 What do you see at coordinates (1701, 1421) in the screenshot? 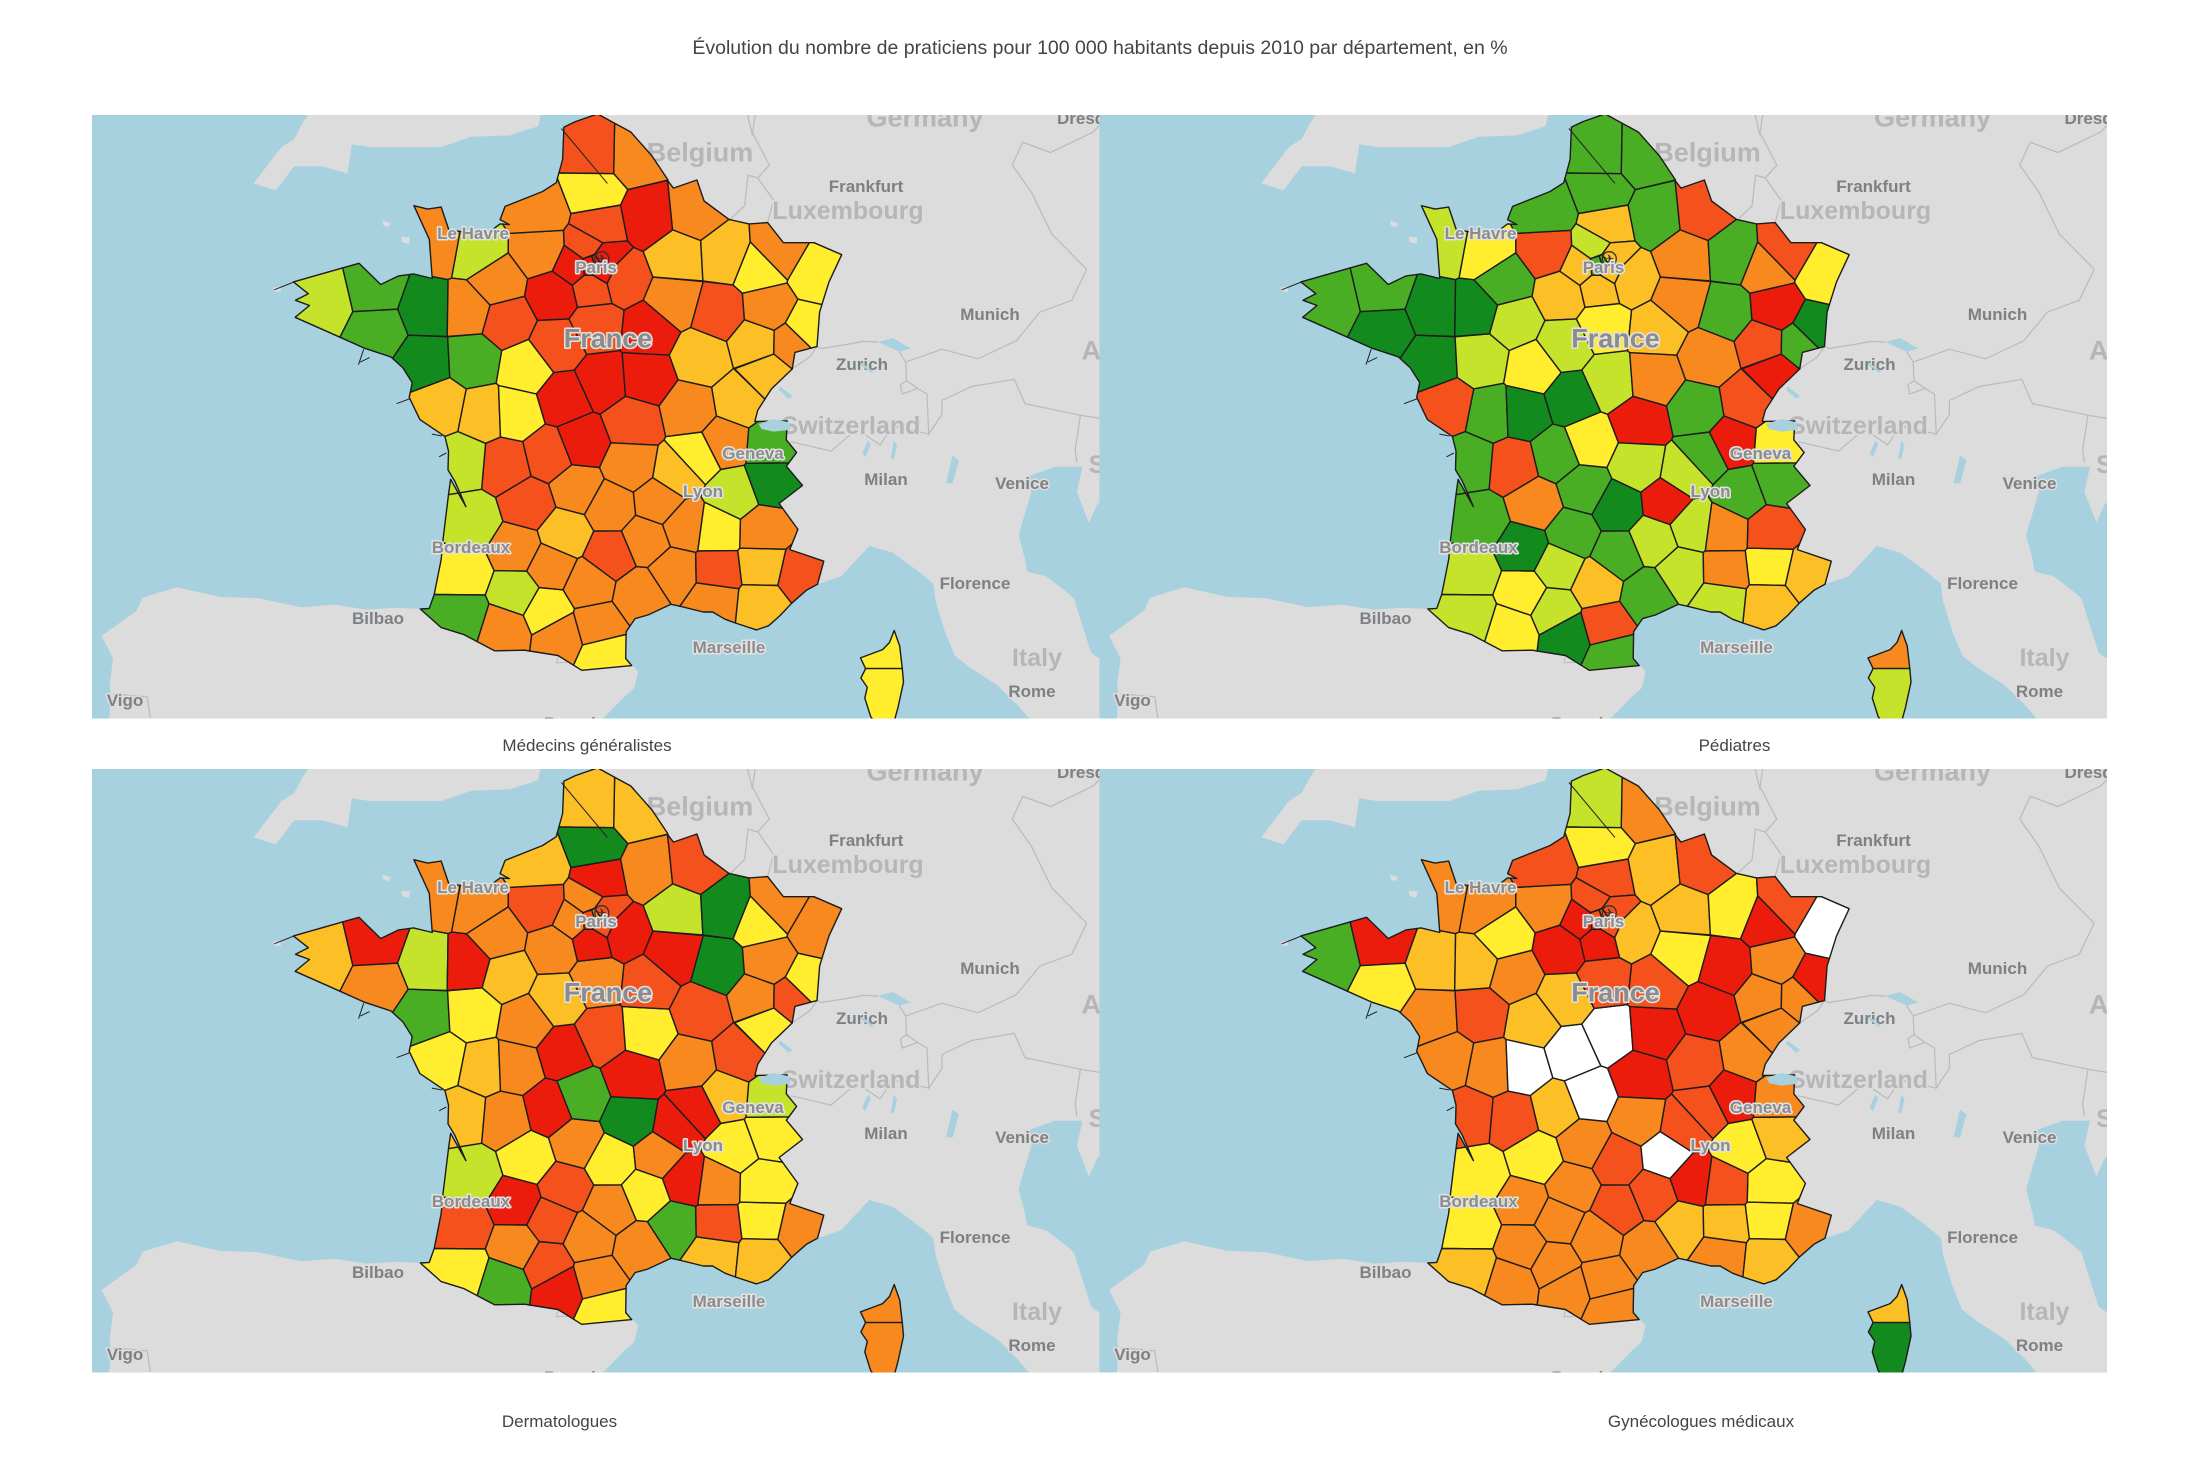
I see `svg-text: Gynécologues médicaux` at bounding box center [1701, 1421].